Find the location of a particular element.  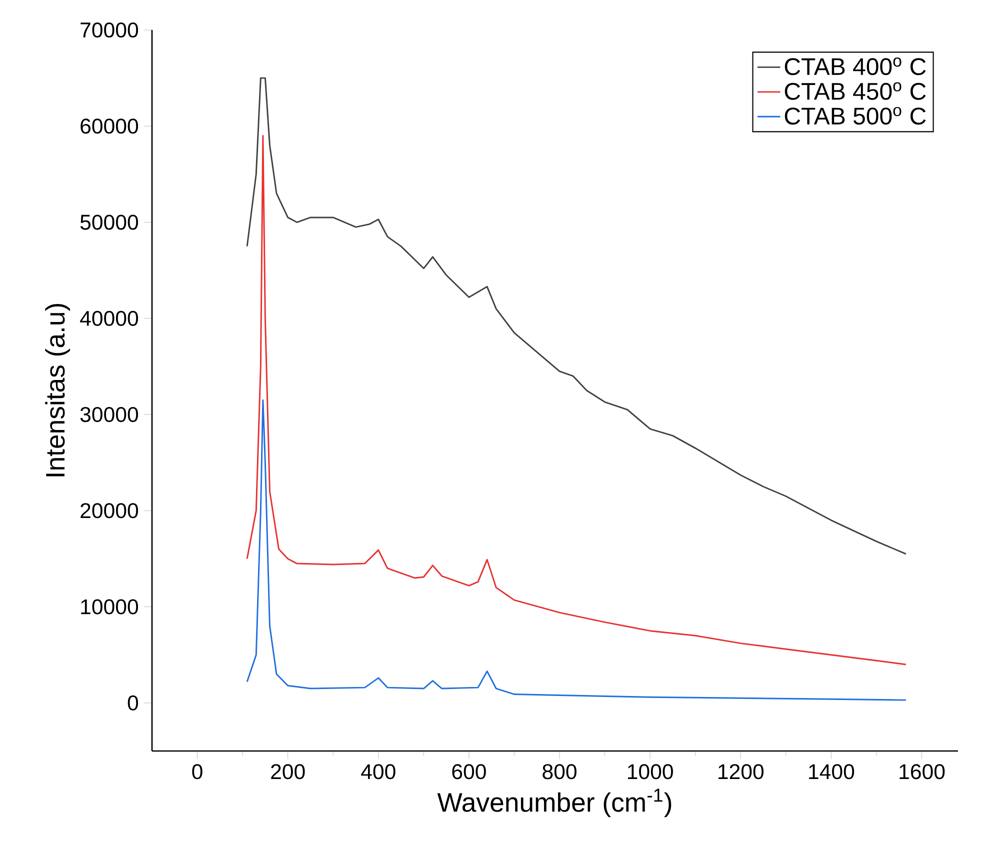

x-tick-label: 200 is located at coordinates (288, 772).